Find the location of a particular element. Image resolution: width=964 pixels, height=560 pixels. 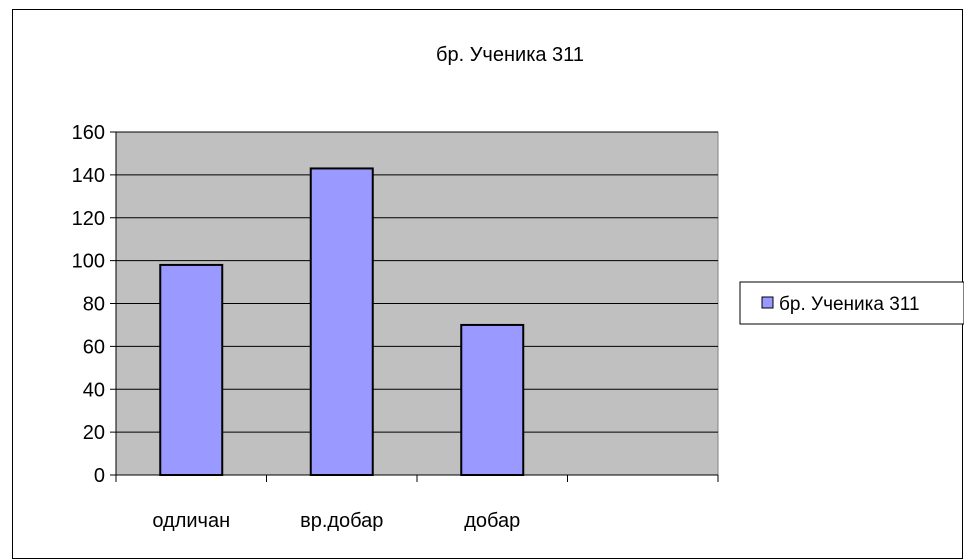

legend-box is located at coordinates (851, 303).